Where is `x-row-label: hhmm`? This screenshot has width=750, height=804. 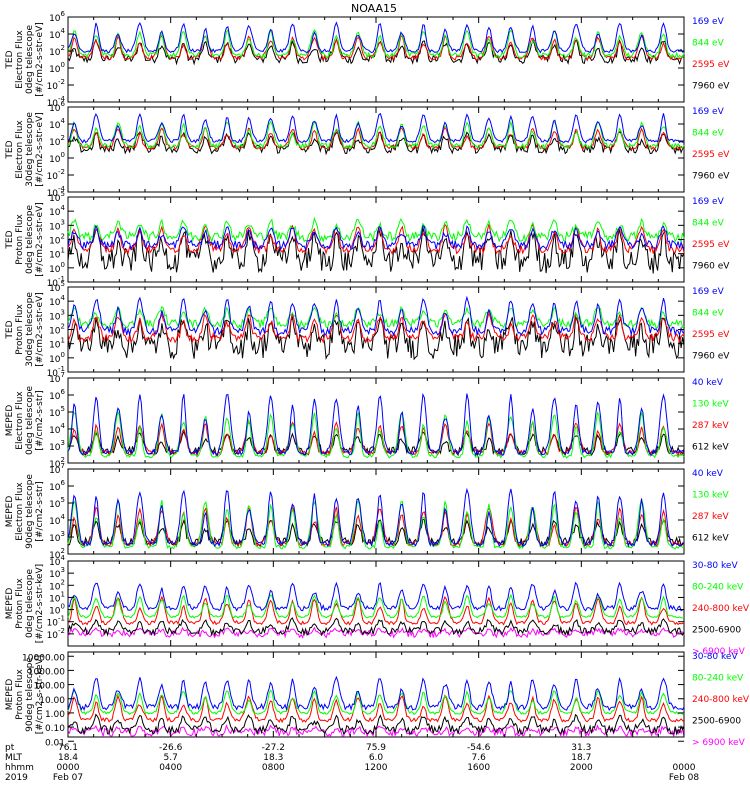
x-row-label: hhmm is located at coordinates (19, 768).